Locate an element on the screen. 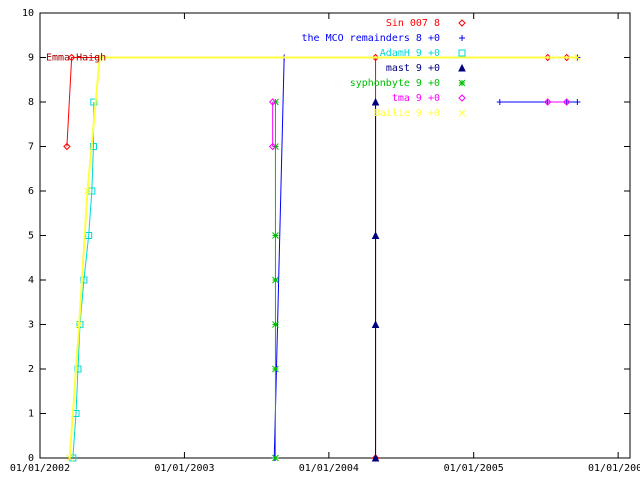 This screenshot has width=640, height=480. y-tick-label: 10 is located at coordinates (28, 13).